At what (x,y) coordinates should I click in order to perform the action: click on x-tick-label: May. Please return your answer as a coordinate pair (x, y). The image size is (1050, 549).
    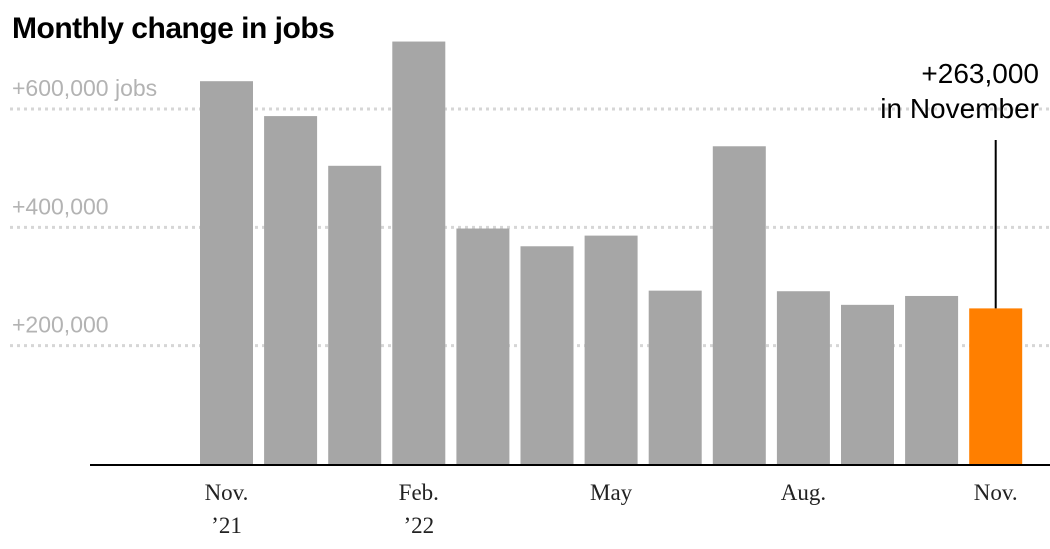
    Looking at the image, I should click on (611, 492).